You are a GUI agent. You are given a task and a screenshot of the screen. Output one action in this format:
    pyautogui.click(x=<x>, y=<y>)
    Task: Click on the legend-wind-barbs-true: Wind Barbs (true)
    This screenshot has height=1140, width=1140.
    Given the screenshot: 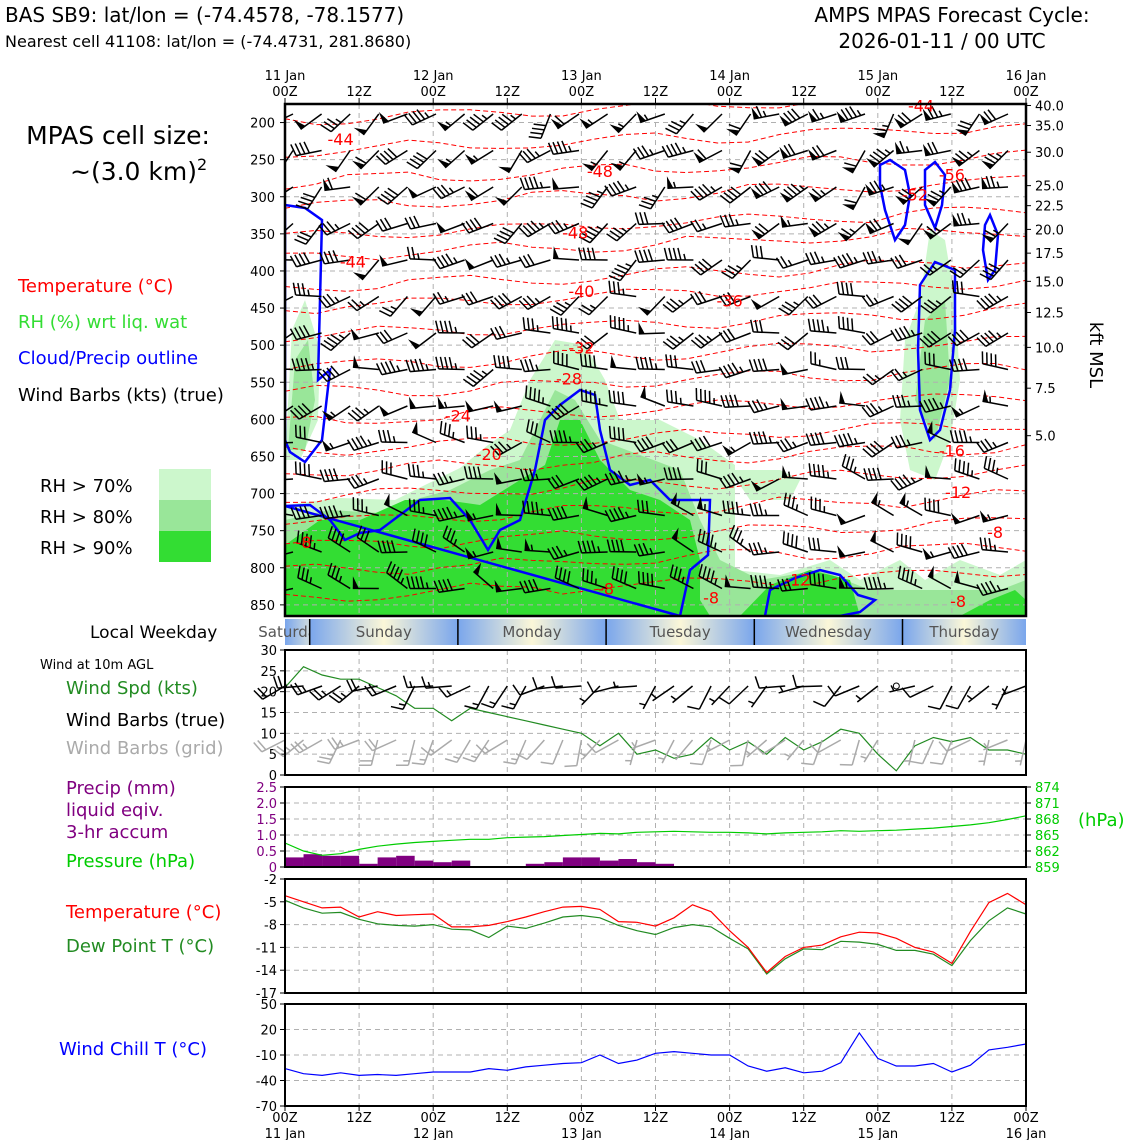 What is the action you would take?
    pyautogui.click(x=145, y=720)
    